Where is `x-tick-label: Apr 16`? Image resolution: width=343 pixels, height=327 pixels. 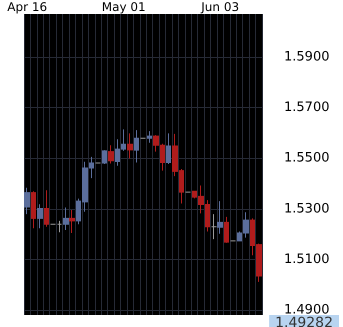 x-tick-label: Apr 16 is located at coordinates (27, 7).